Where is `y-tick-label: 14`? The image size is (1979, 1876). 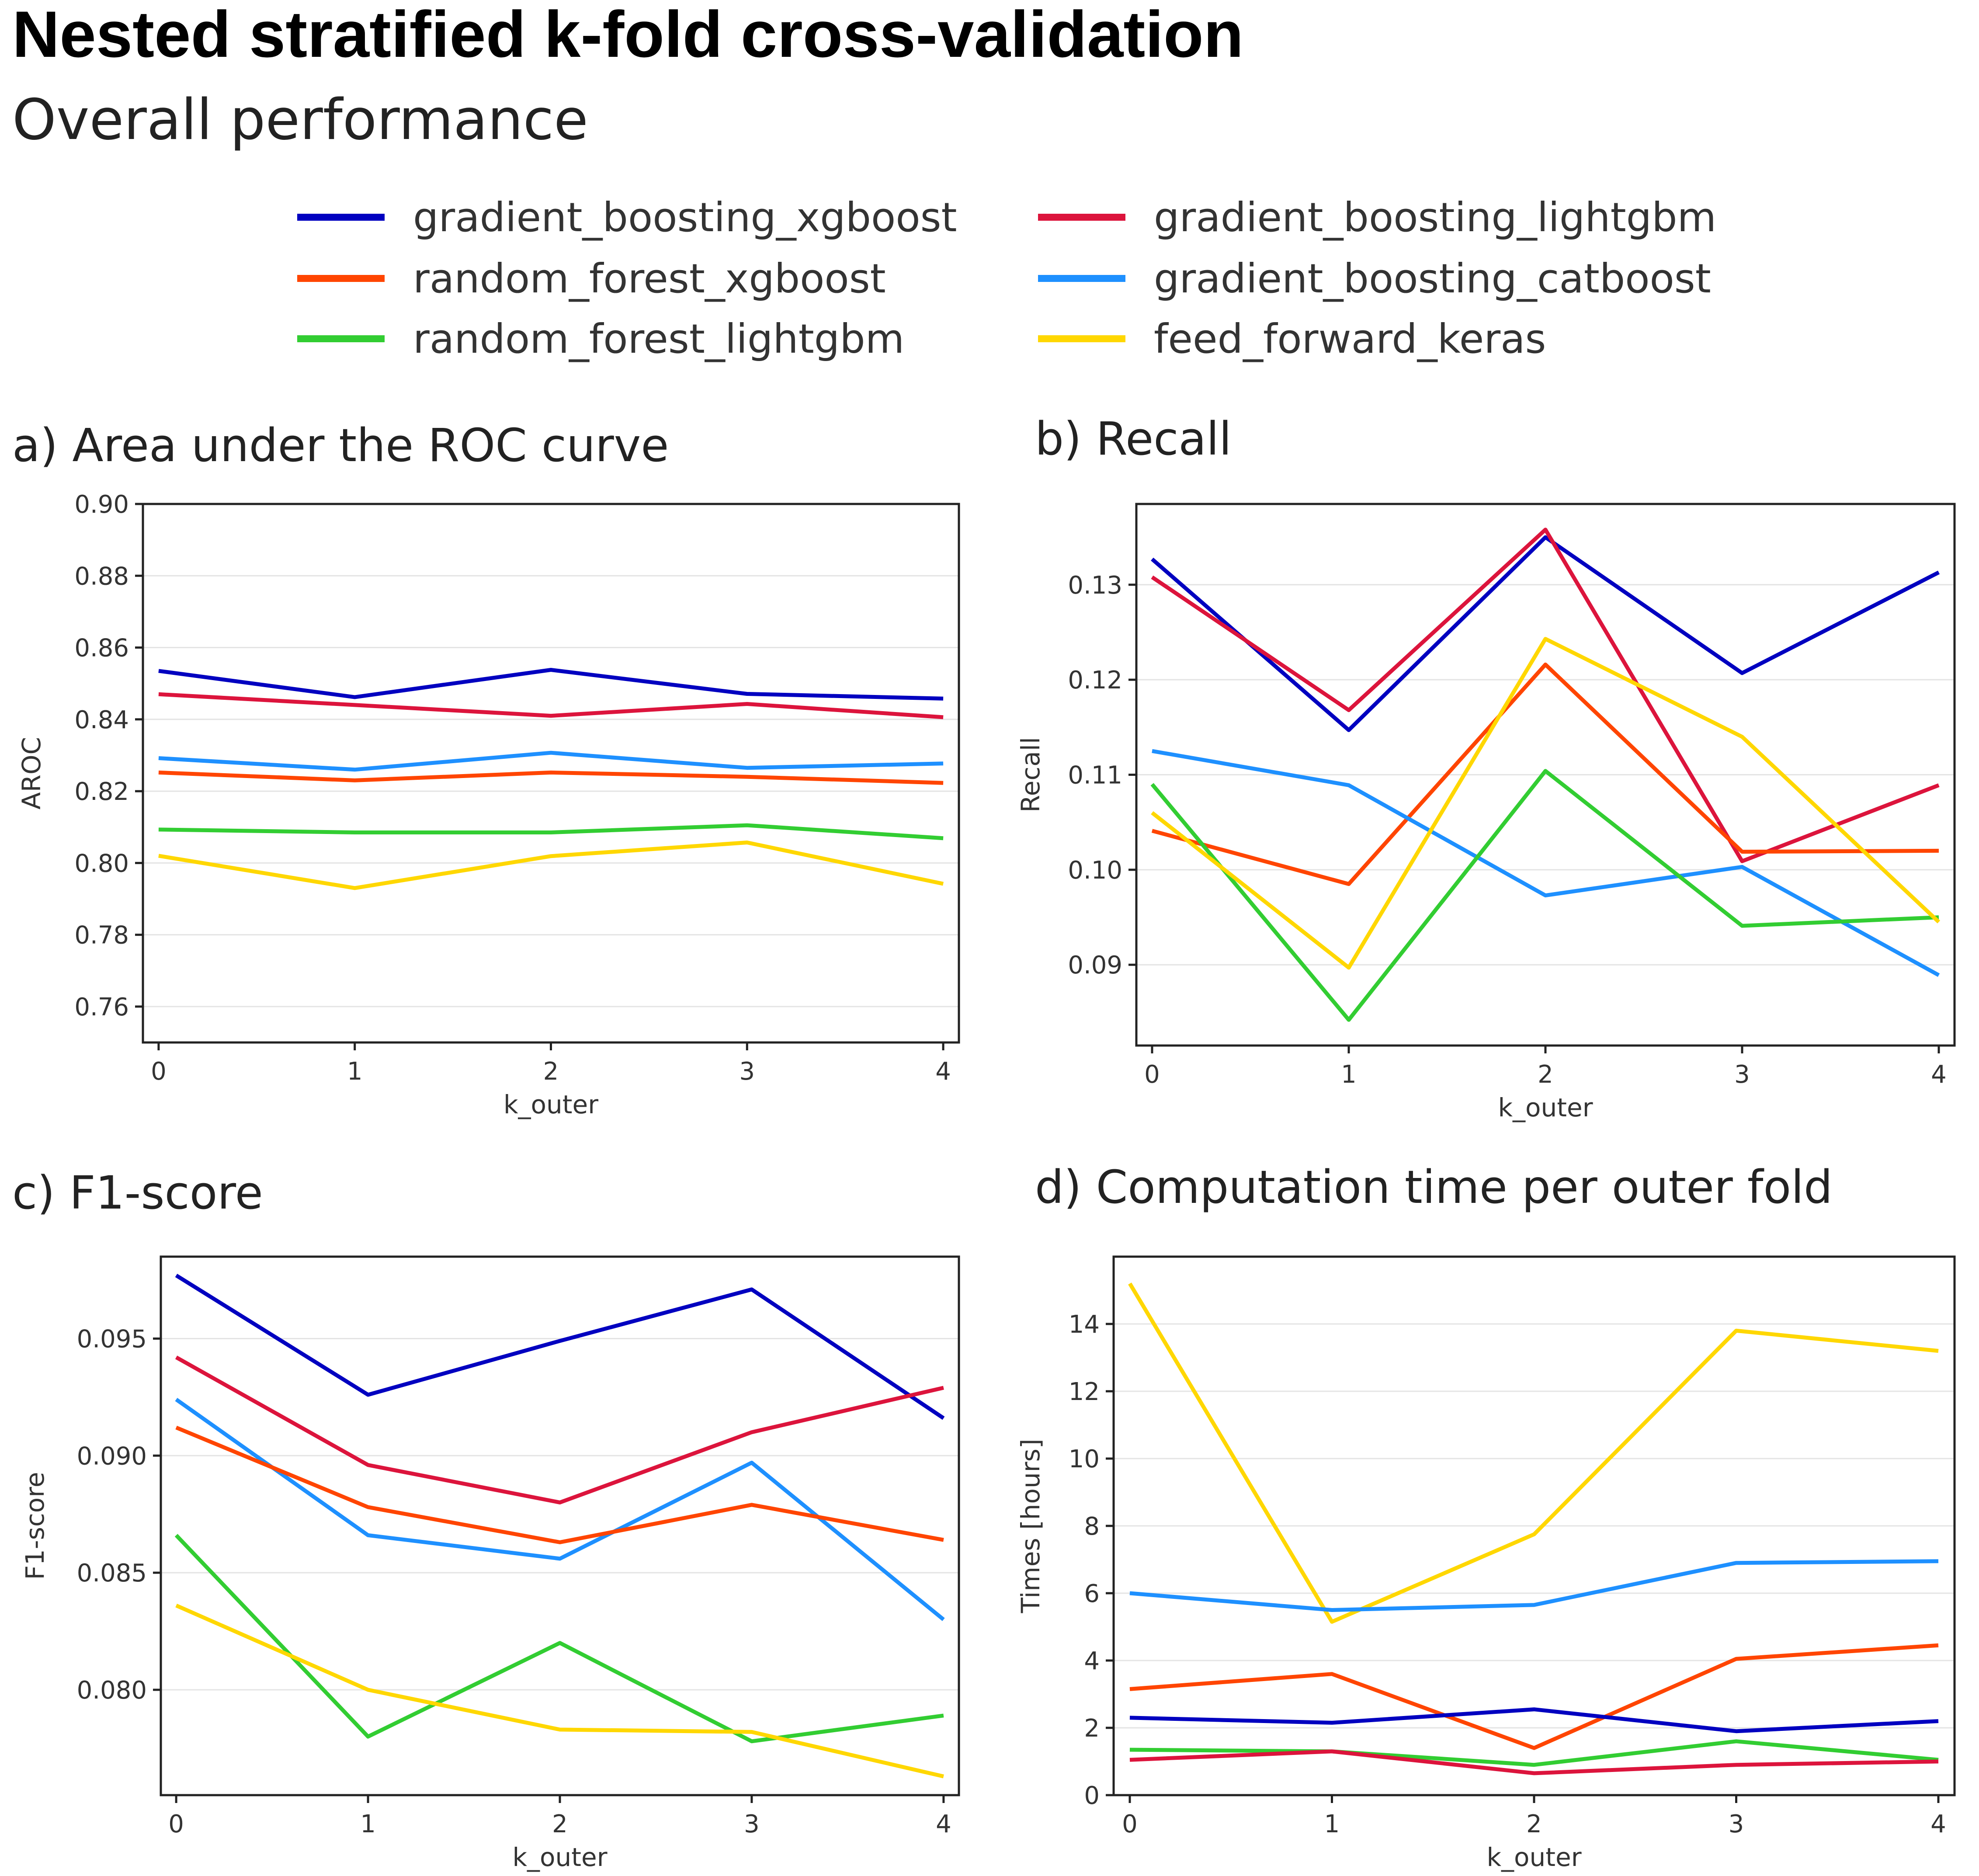
y-tick-label: 14 is located at coordinates (1084, 1324).